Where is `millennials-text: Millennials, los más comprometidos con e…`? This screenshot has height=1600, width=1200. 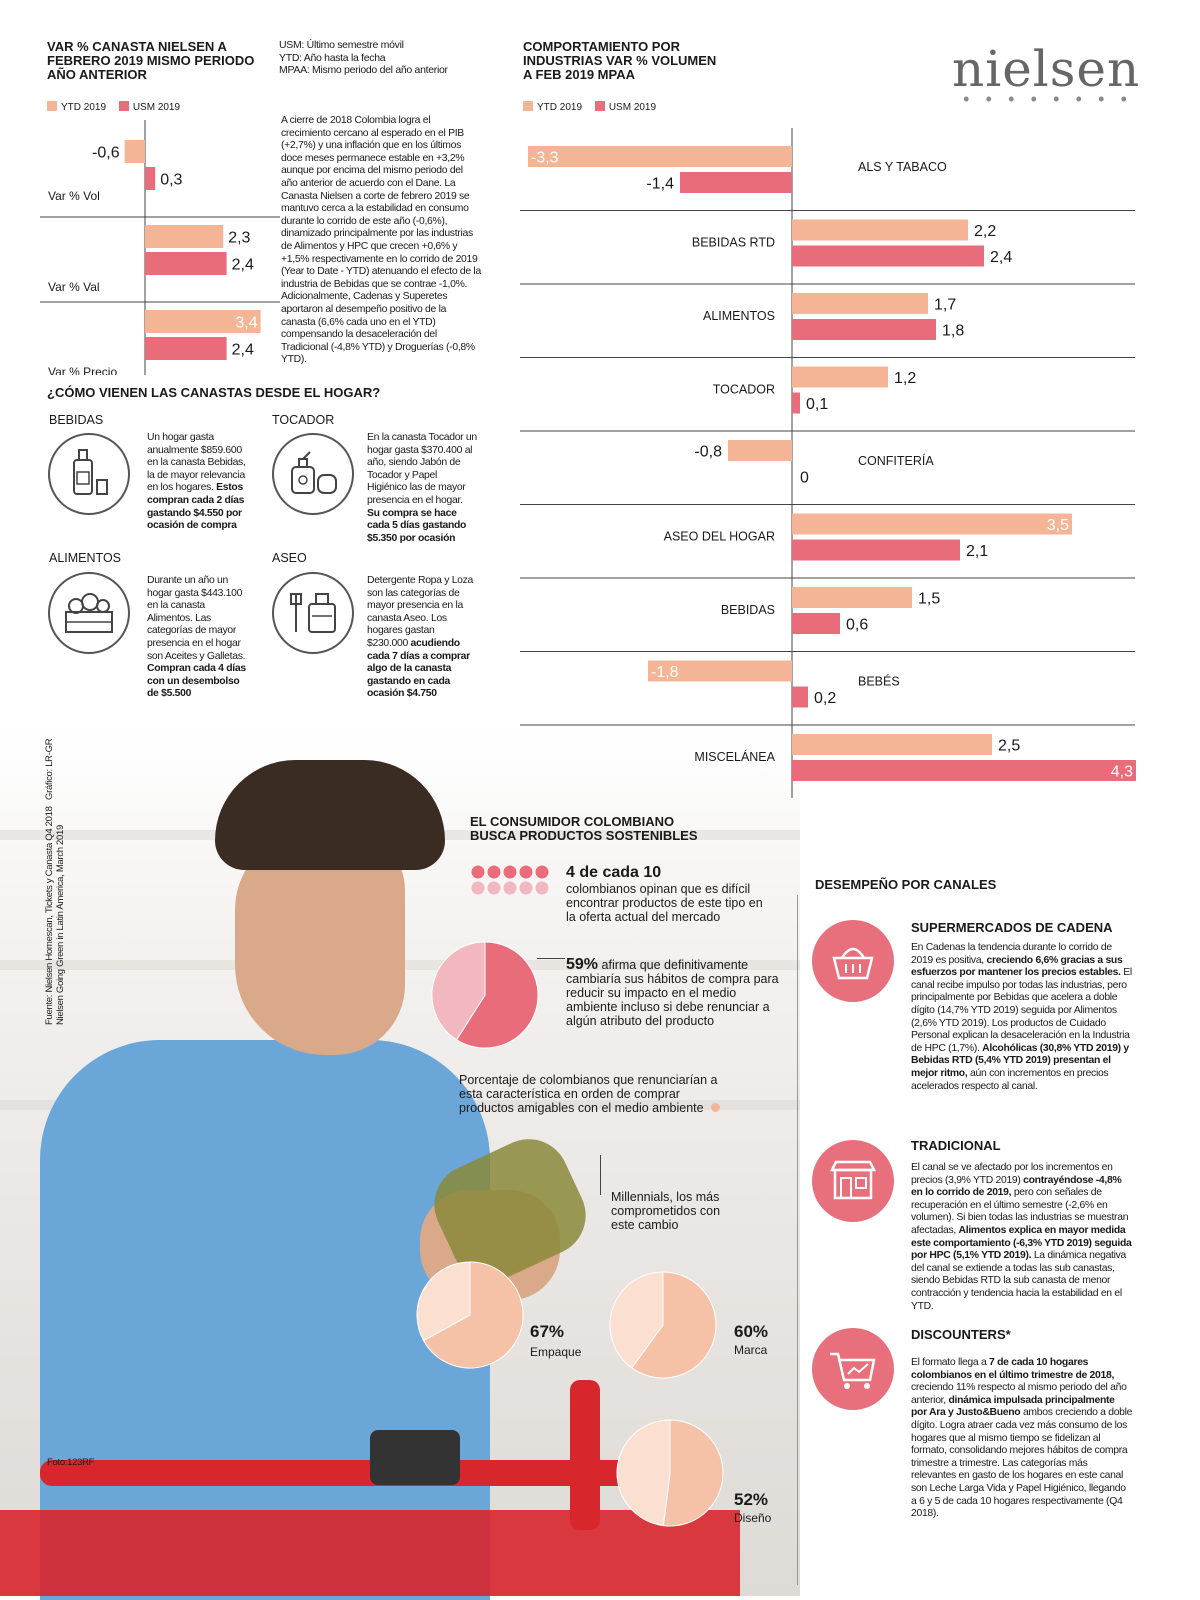
millennials-text: Millennials, los más comprometidos con e… is located at coordinates (666, 1211).